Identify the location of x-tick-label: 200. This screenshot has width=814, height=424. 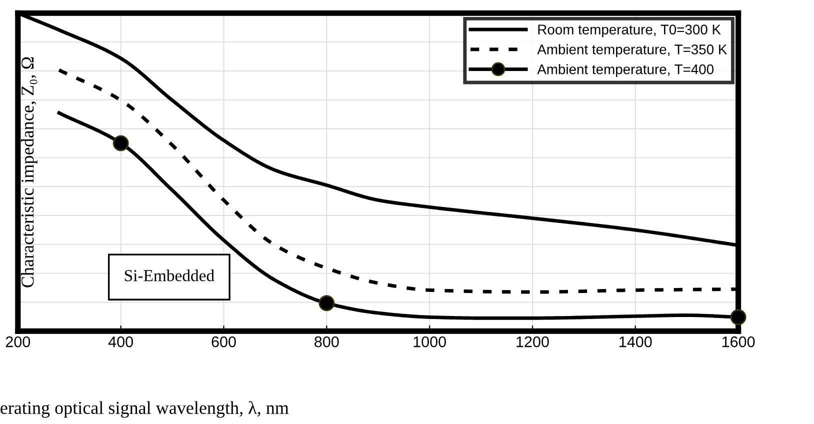
(18, 342).